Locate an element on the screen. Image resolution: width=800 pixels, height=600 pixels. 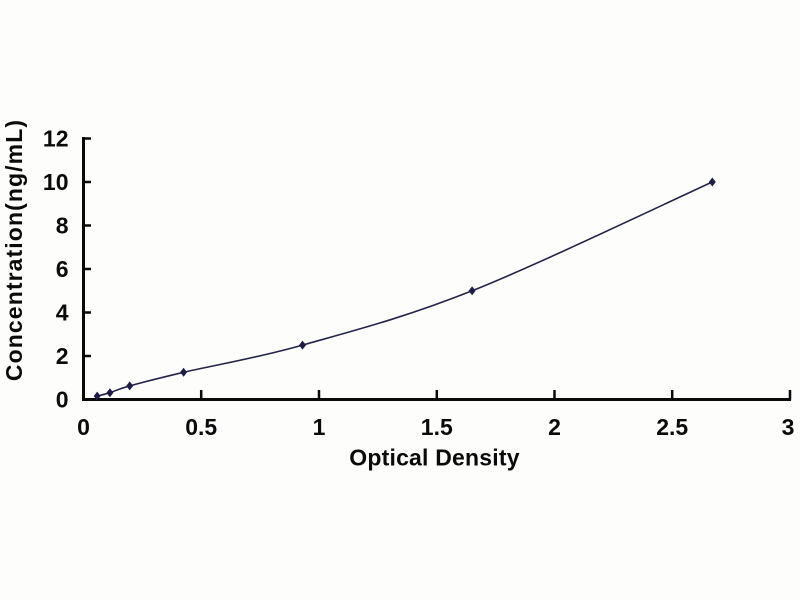
svg-text: 4 is located at coordinates (62, 313).